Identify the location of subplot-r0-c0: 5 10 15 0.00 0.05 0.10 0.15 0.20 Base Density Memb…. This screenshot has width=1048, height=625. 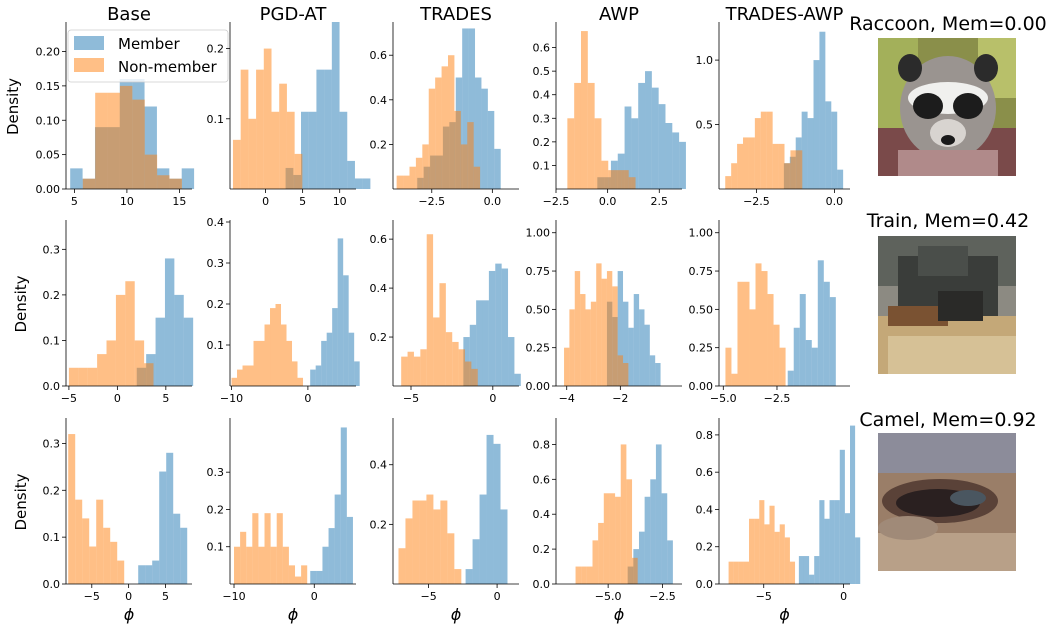
(116, 106).